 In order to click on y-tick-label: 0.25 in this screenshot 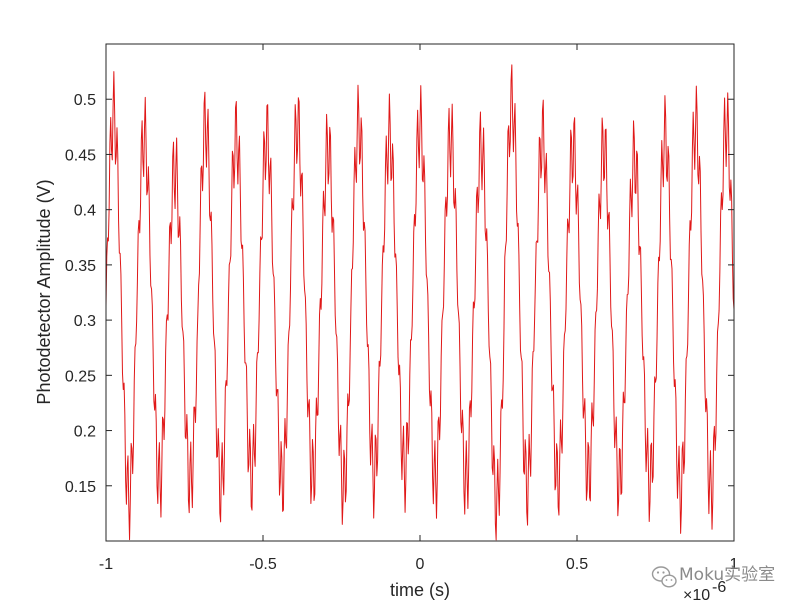, I will do `click(80, 376)`.